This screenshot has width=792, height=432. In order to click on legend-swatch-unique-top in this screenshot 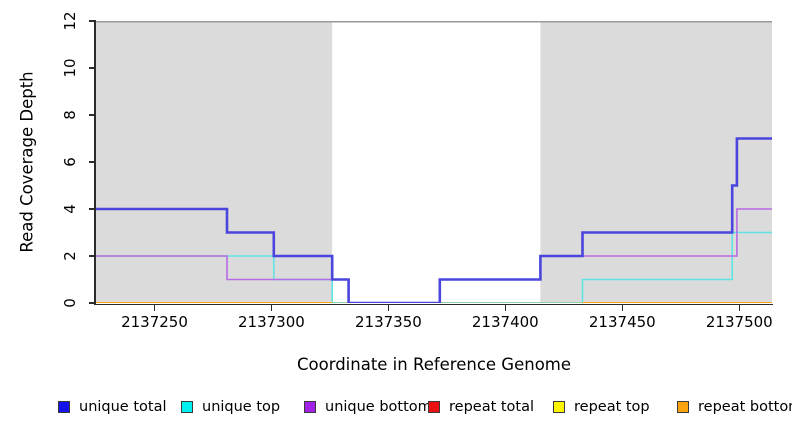, I will do `click(187, 407)`.